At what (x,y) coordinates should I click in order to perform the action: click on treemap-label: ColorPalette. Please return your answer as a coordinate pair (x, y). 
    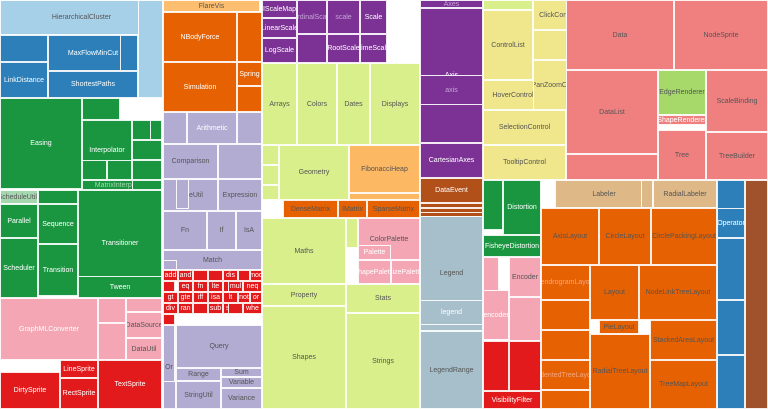
    Looking at the image, I should click on (389, 239).